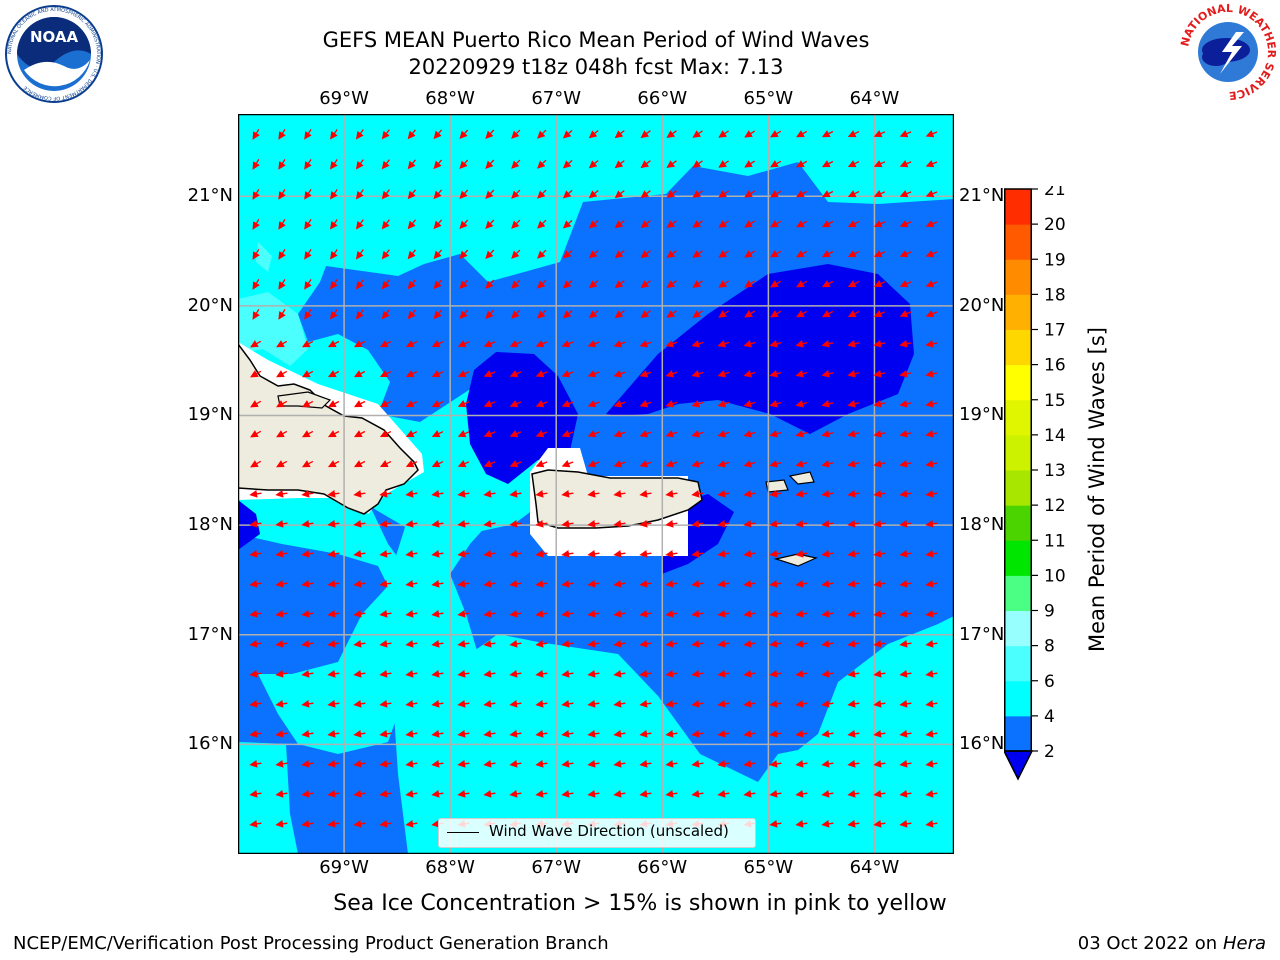 Image resolution: width=1280 pixels, height=960 pixels. Describe the element at coordinates (821, 749) in the screenshot. I see `period-band-4-6-se` at that location.